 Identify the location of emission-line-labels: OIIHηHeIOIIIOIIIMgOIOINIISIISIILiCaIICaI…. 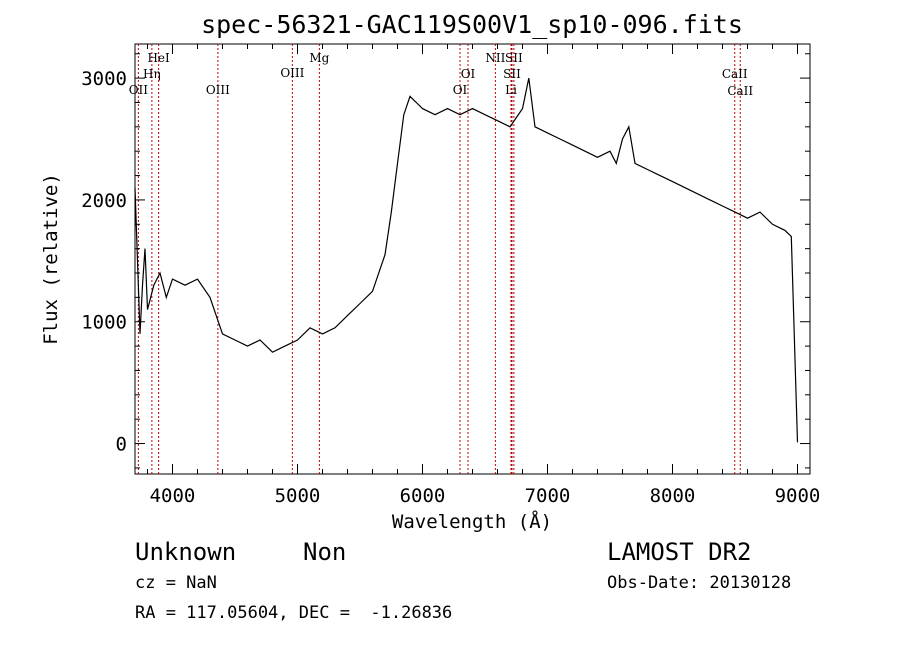
(441, 74).